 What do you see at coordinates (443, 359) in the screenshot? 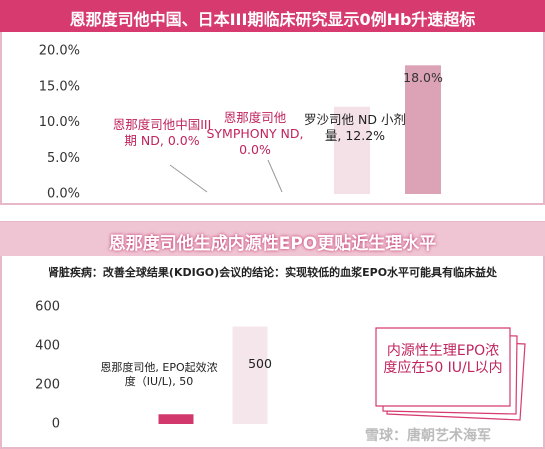
I see `callout-text: 内源性生理EPO浓度应在50 IU/L以内` at bounding box center [443, 359].